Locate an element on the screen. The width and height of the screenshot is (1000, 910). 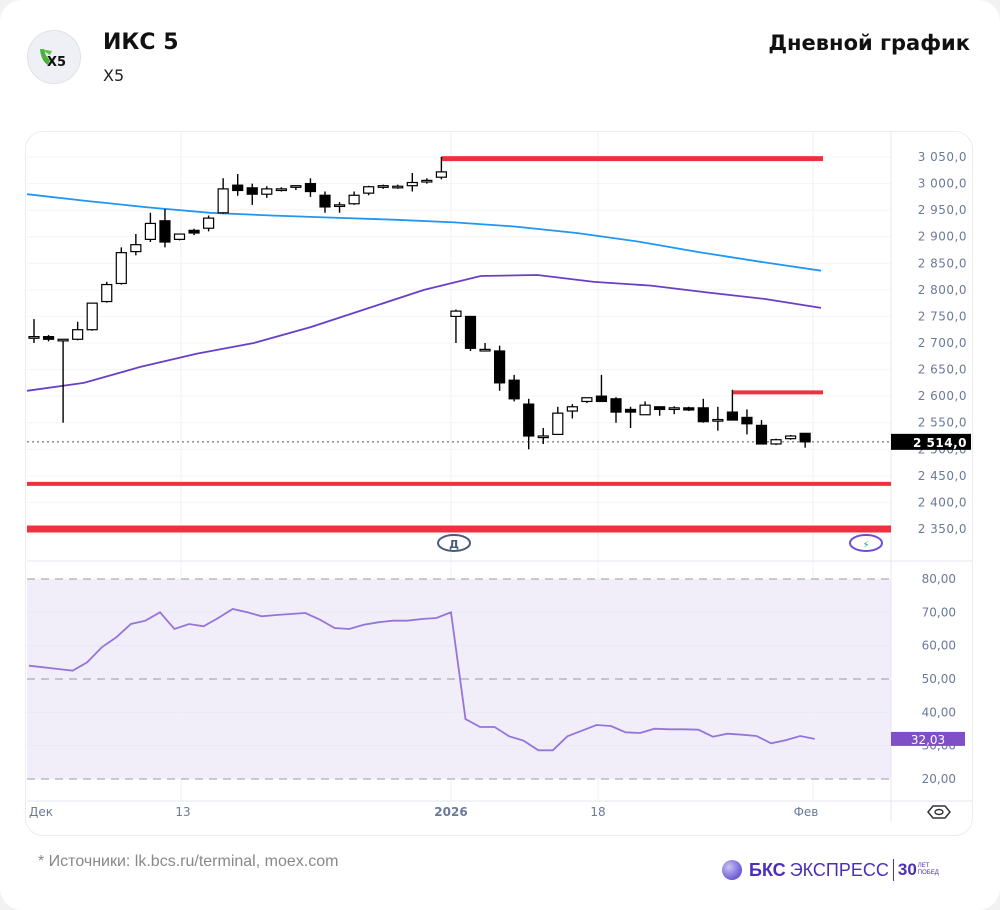
eye-settings-icon is located at coordinates (939, 812).